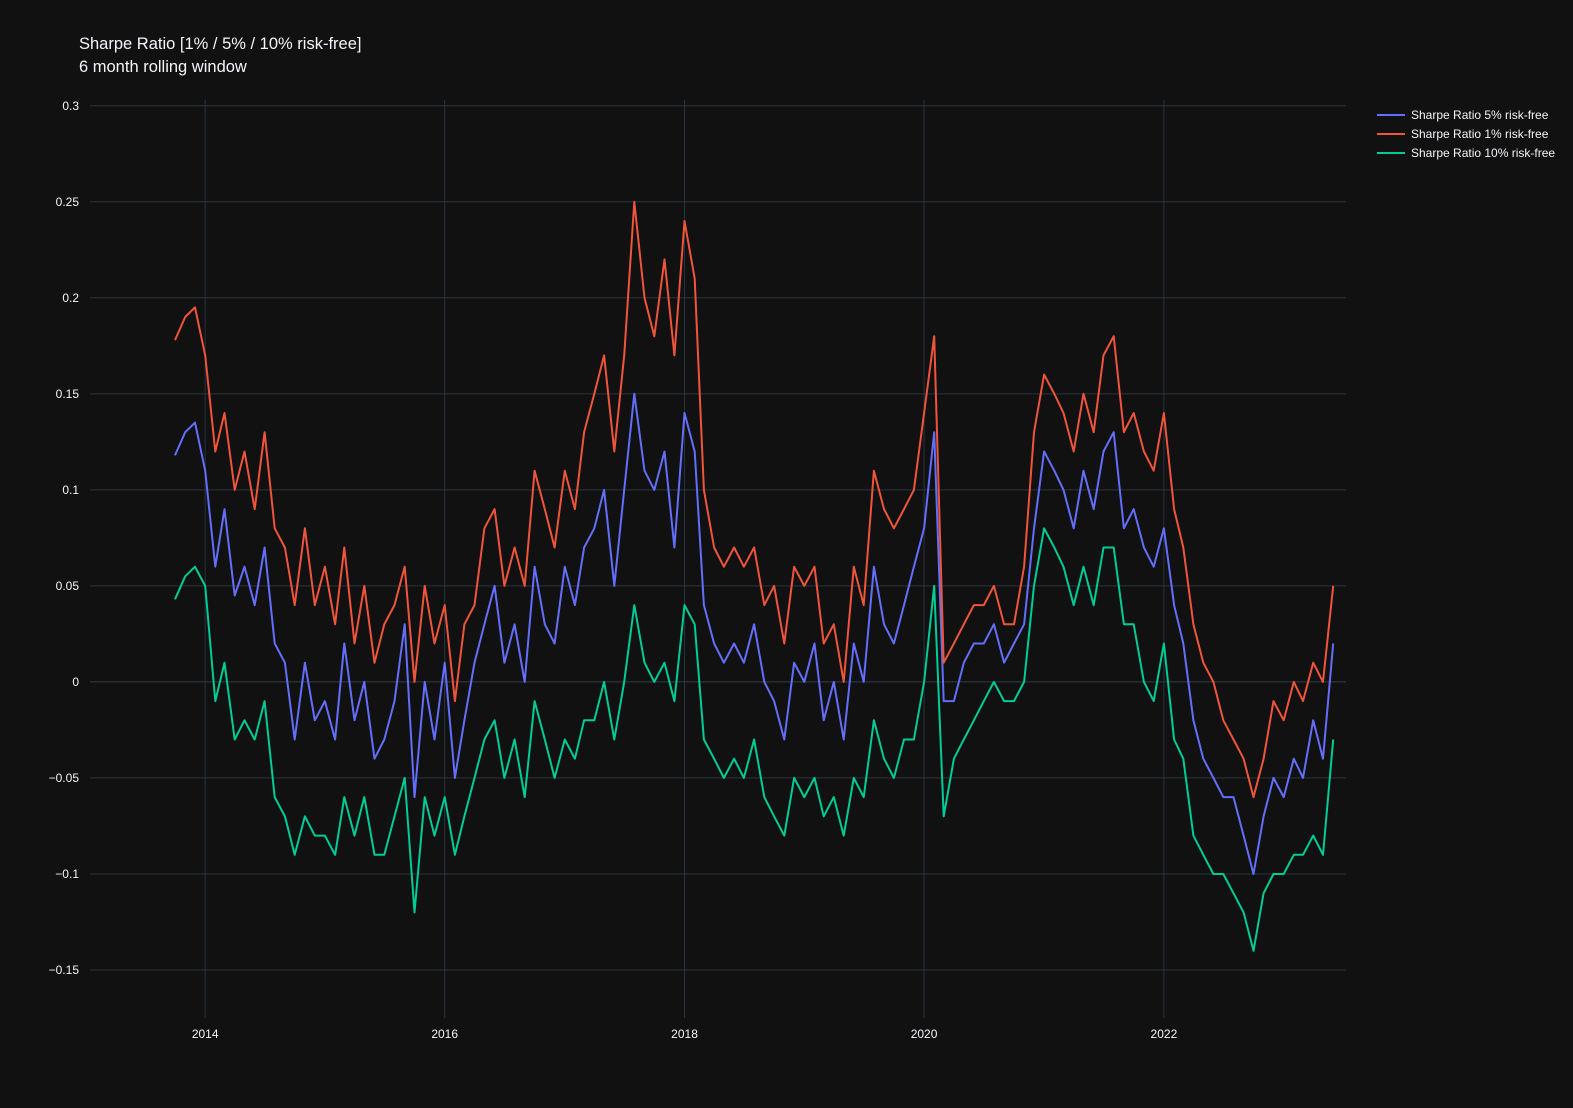  What do you see at coordinates (163, 67) in the screenshot?
I see `chart-subtitle: 6 month rolling window` at bounding box center [163, 67].